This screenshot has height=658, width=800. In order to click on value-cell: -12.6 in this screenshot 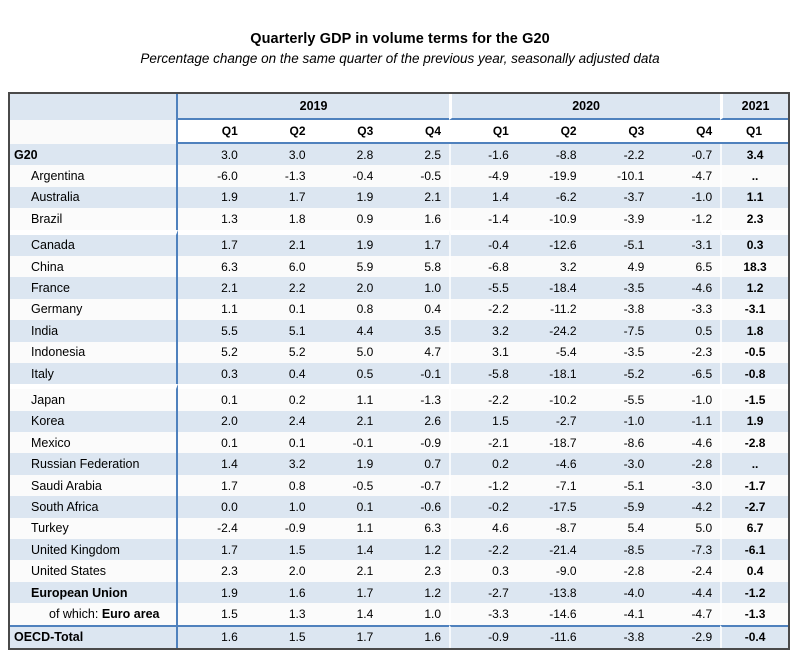, I will do `click(550, 242)`.